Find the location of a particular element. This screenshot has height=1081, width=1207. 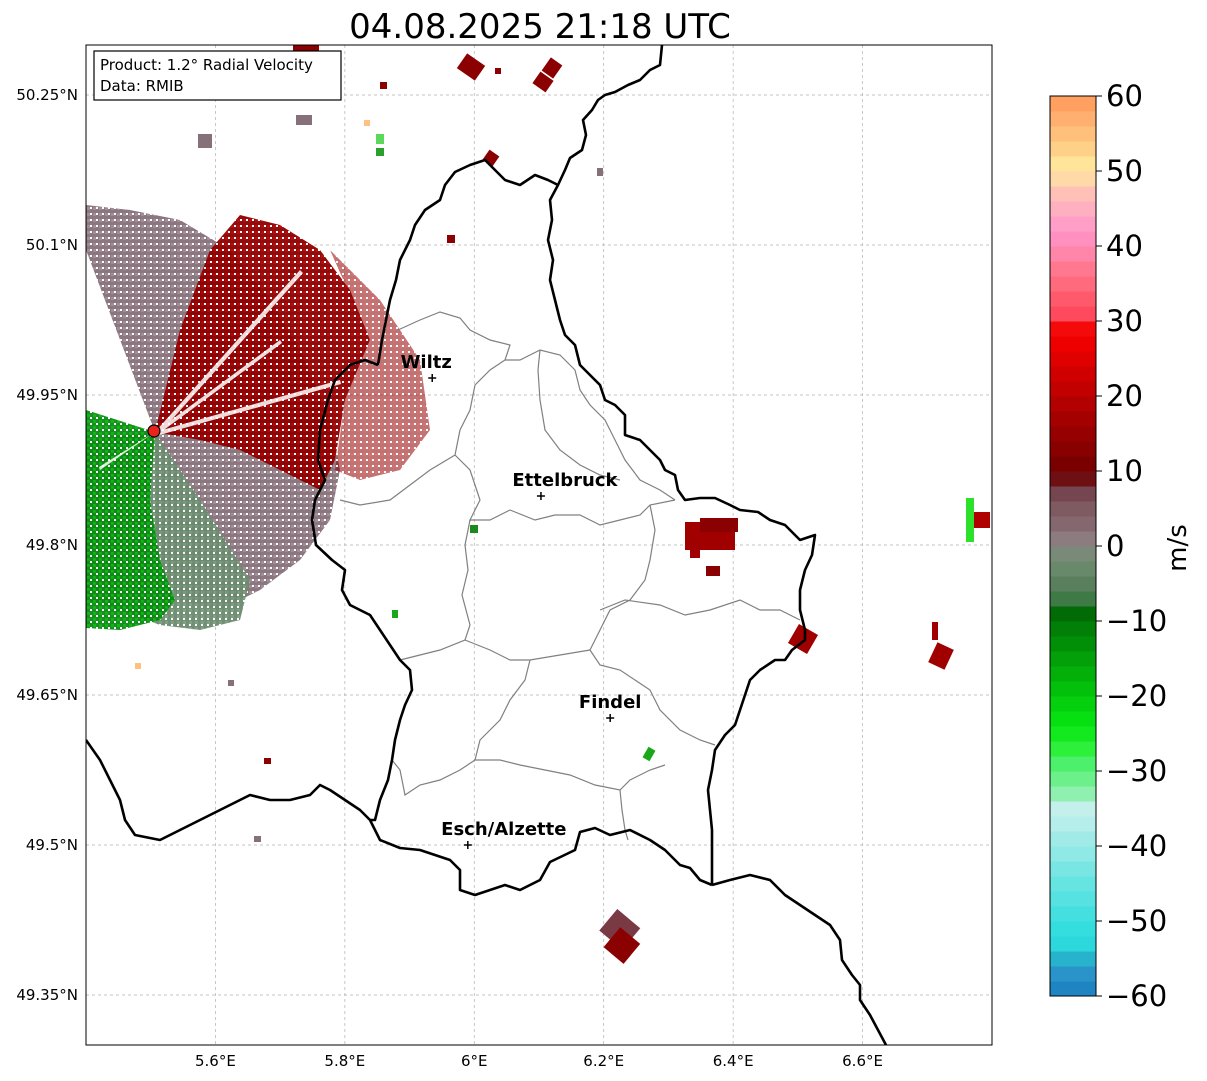

echo-green-cone is located at coordinates (130, 520).